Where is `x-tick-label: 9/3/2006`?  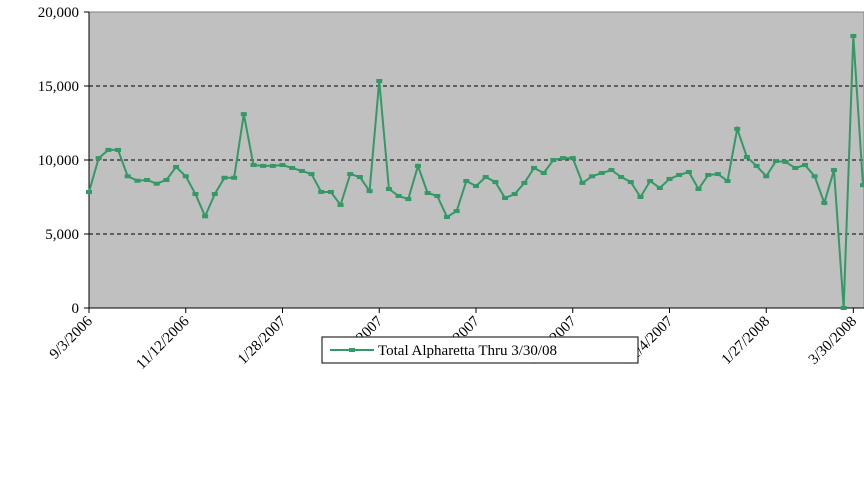
x-tick-label: 9/3/2006 is located at coordinates (71, 337).